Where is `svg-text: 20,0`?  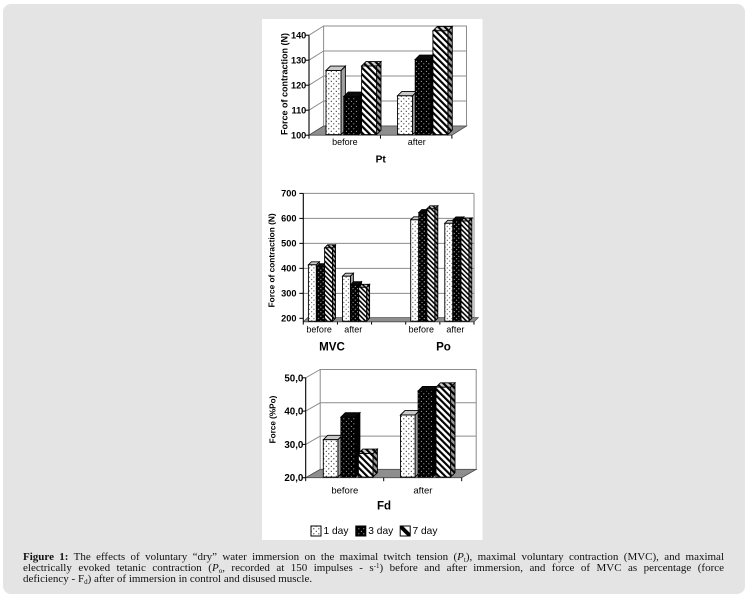
svg-text: 20,0 is located at coordinates (294, 478).